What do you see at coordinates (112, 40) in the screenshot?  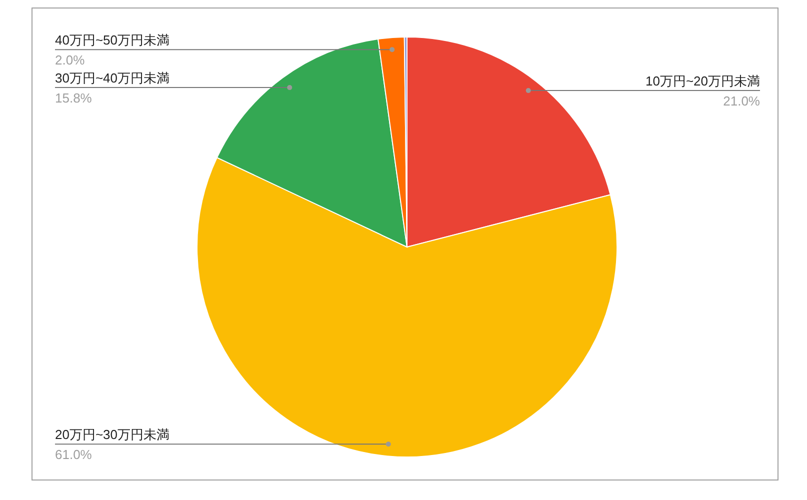 I see `slice-label: 40万円~50万円未満` at bounding box center [112, 40].